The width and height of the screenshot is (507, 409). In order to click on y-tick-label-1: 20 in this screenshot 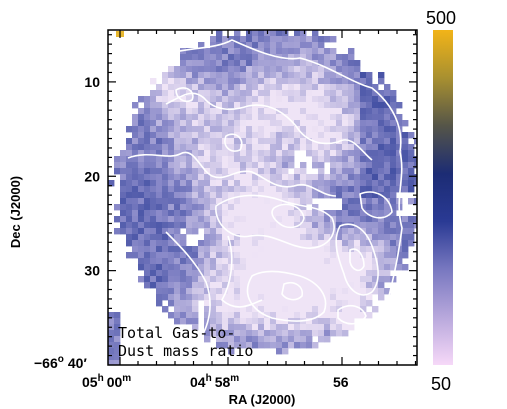, I will do `click(92, 176)`.